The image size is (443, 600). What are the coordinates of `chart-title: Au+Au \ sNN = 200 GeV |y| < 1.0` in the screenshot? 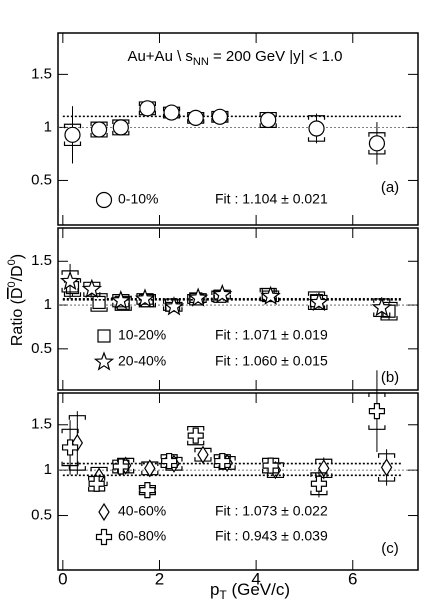 It's located at (234, 58).